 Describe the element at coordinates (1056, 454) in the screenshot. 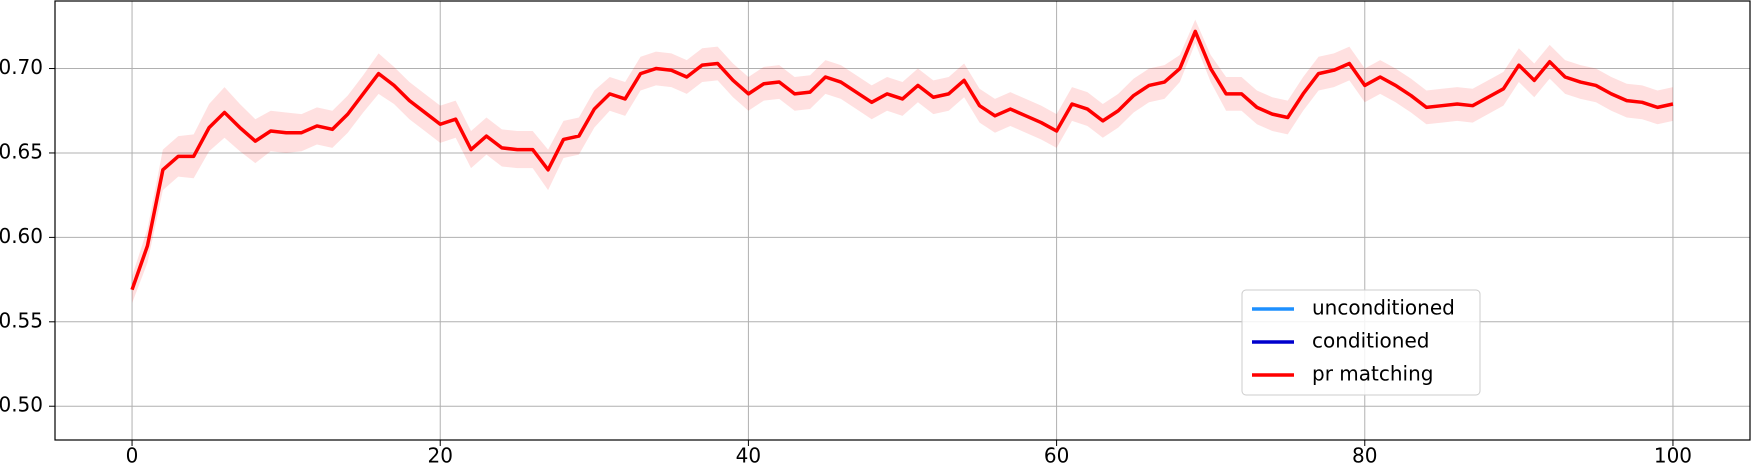

I see `x-tick-label: 60` at that location.